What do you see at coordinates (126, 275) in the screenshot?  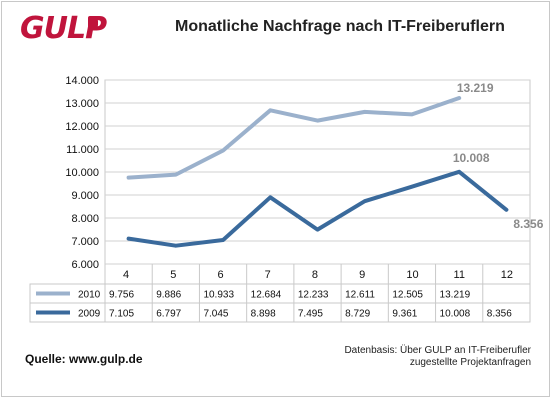 I see `x-tick-label: 4` at bounding box center [126, 275].